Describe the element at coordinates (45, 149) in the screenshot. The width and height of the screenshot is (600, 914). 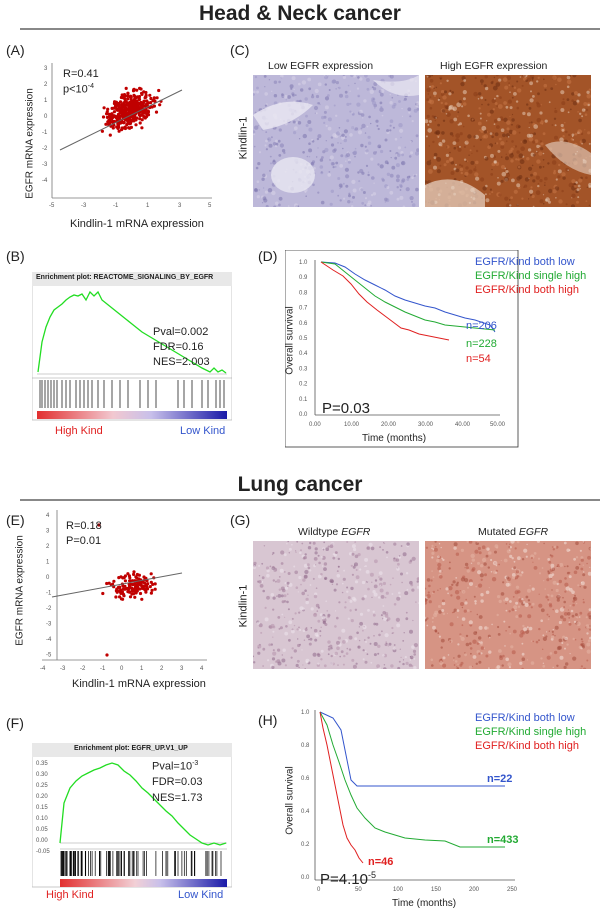
I see `y-tick: -2` at that location.